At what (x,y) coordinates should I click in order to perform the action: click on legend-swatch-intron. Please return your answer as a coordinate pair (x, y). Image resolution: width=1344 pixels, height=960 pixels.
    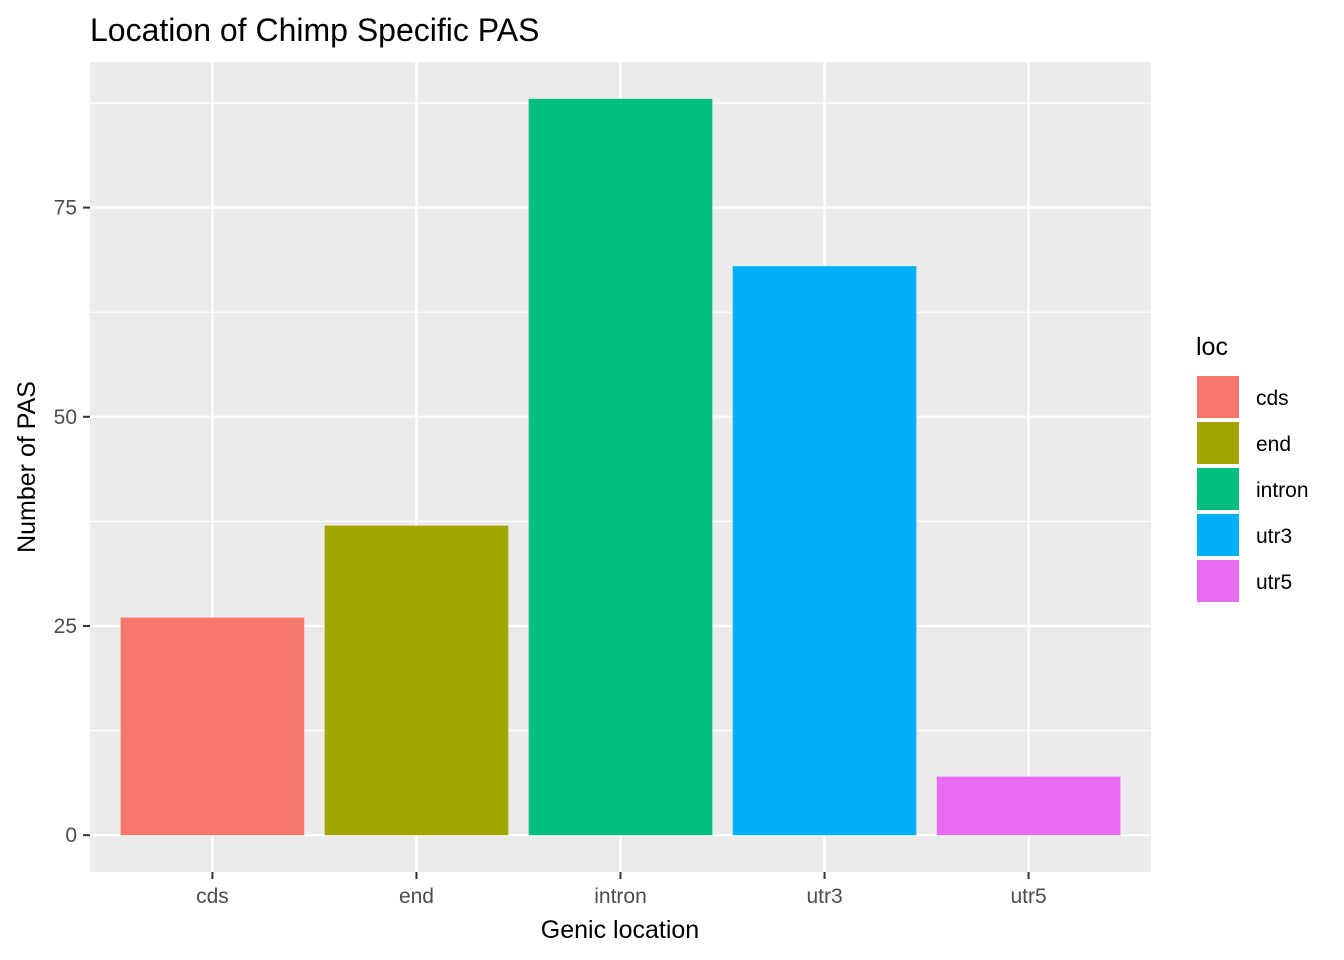
    Looking at the image, I should click on (1218, 489).